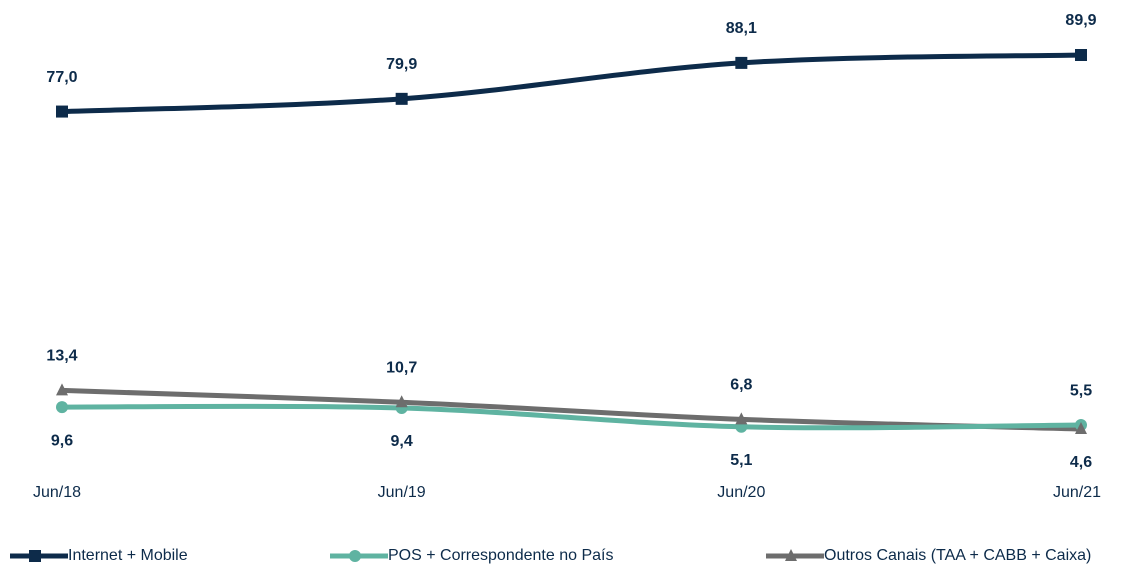  I want to click on data-label: 5,1, so click(741, 460).